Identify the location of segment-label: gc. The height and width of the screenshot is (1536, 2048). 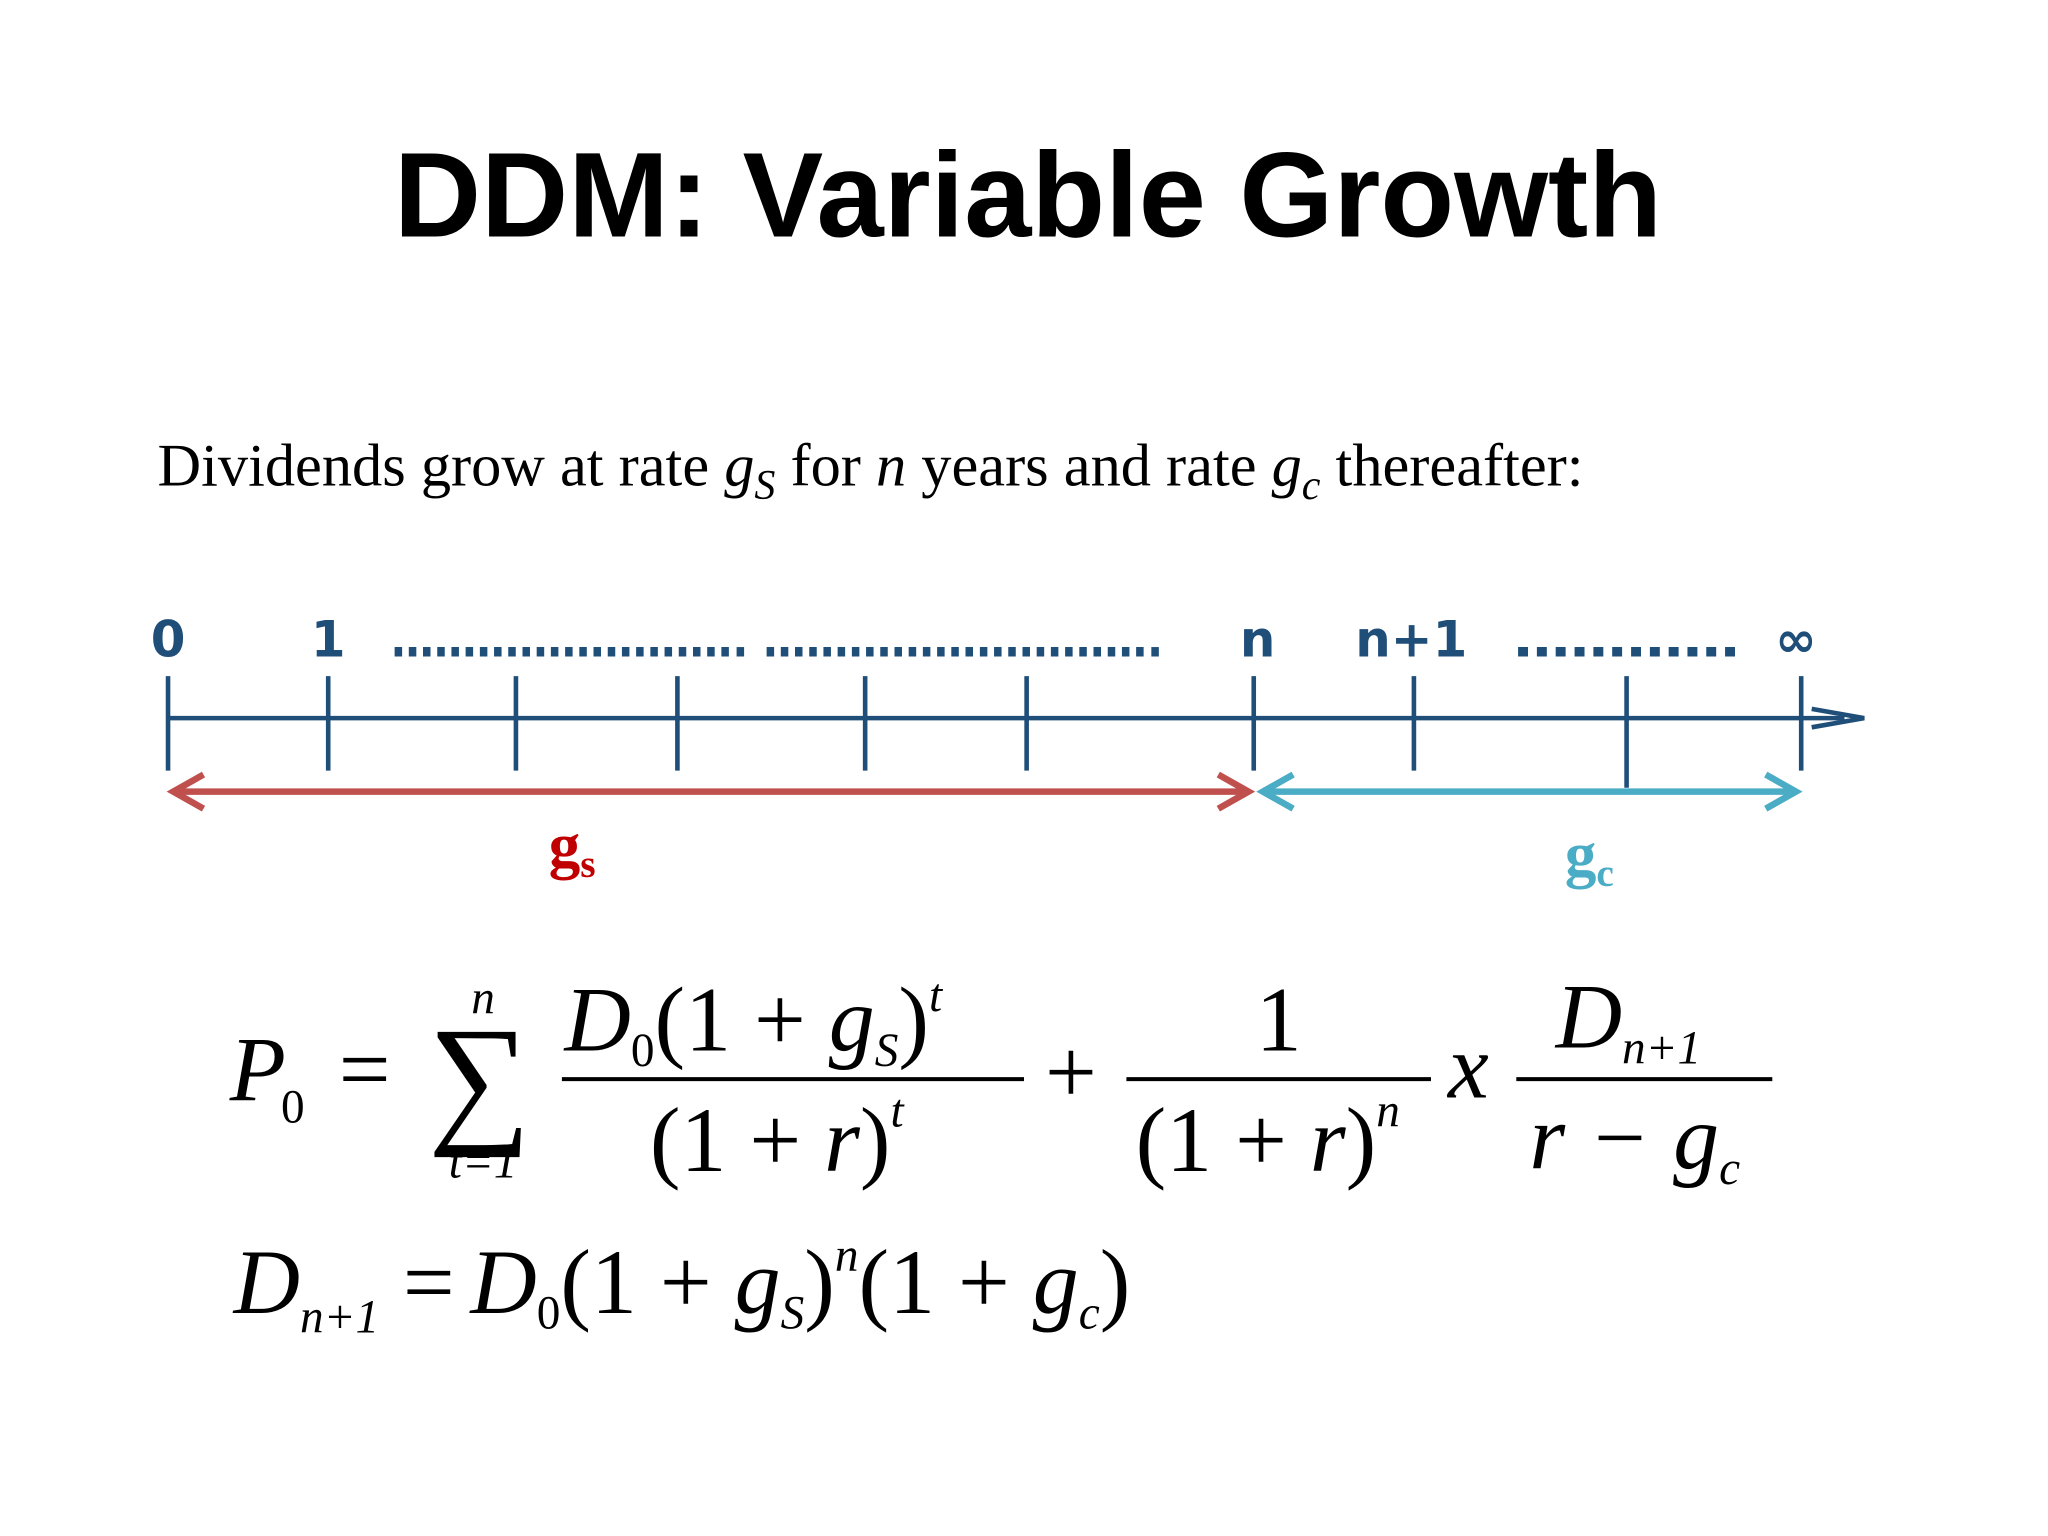
(1589, 858).